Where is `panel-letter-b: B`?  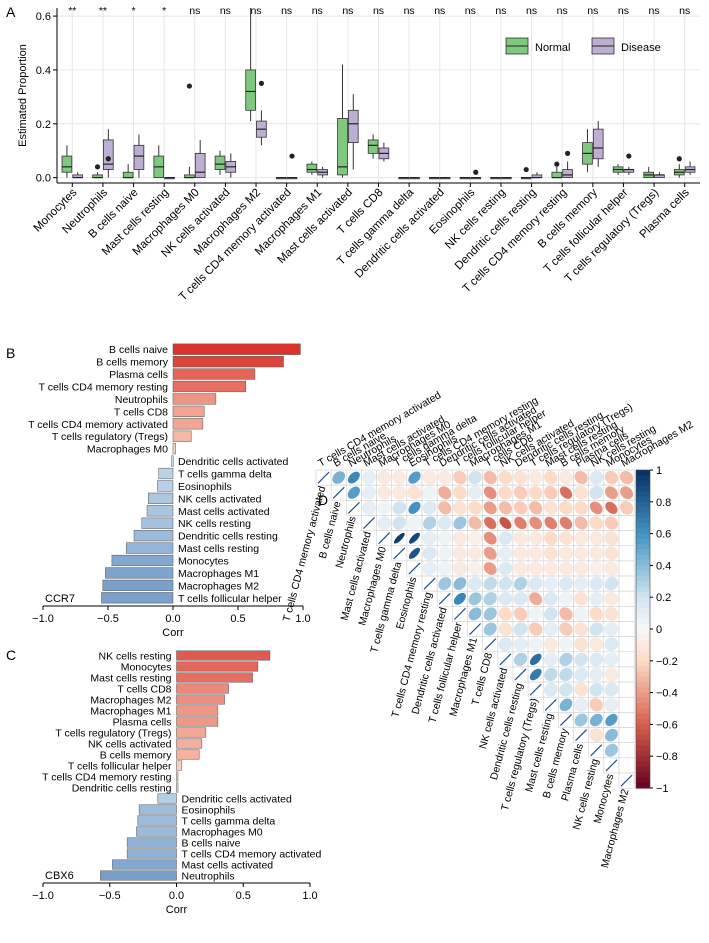
panel-letter-b: B is located at coordinates (10, 353).